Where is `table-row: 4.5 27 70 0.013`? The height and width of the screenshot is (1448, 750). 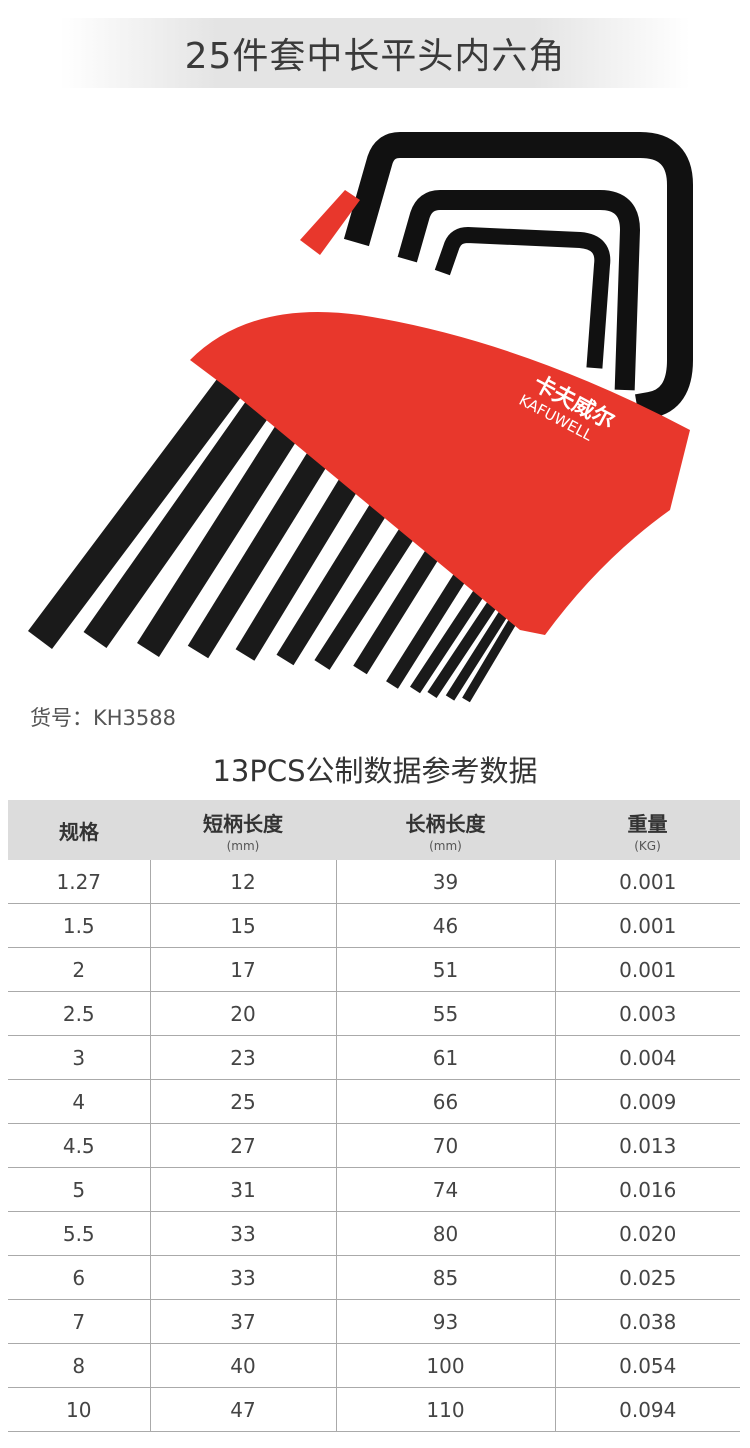 table-row: 4.5 27 70 0.013 is located at coordinates (374, 1145).